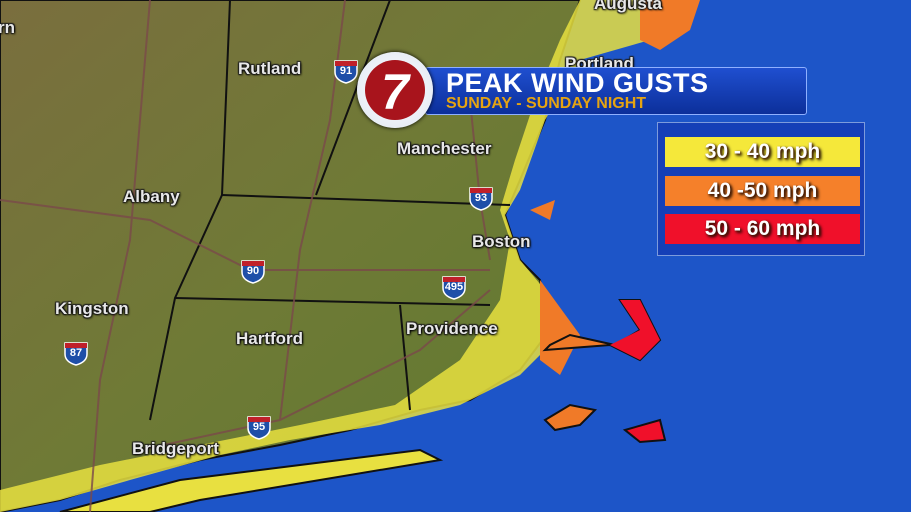  I want to click on legend-item-40-50: 40 -50 mph, so click(762, 191).